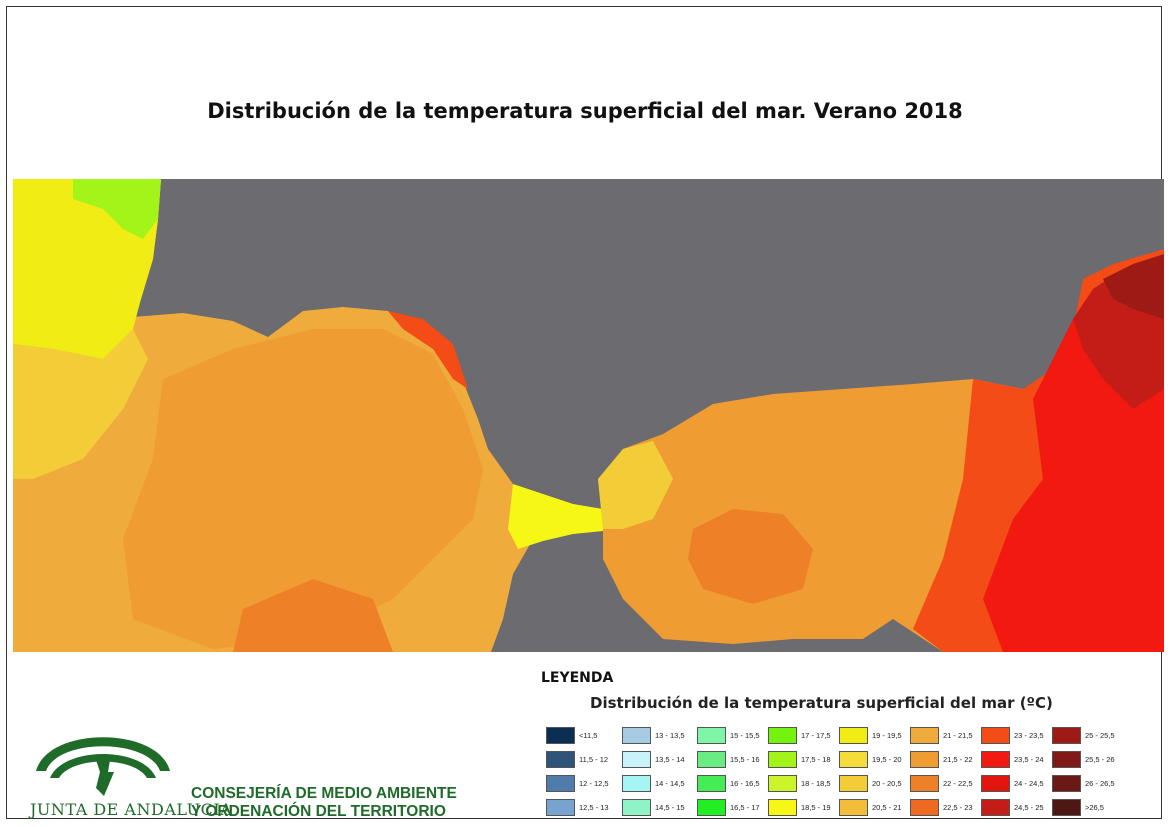  Describe the element at coordinates (887, 807) in the screenshot. I see `legend-label: 20,5 - 21` at that location.